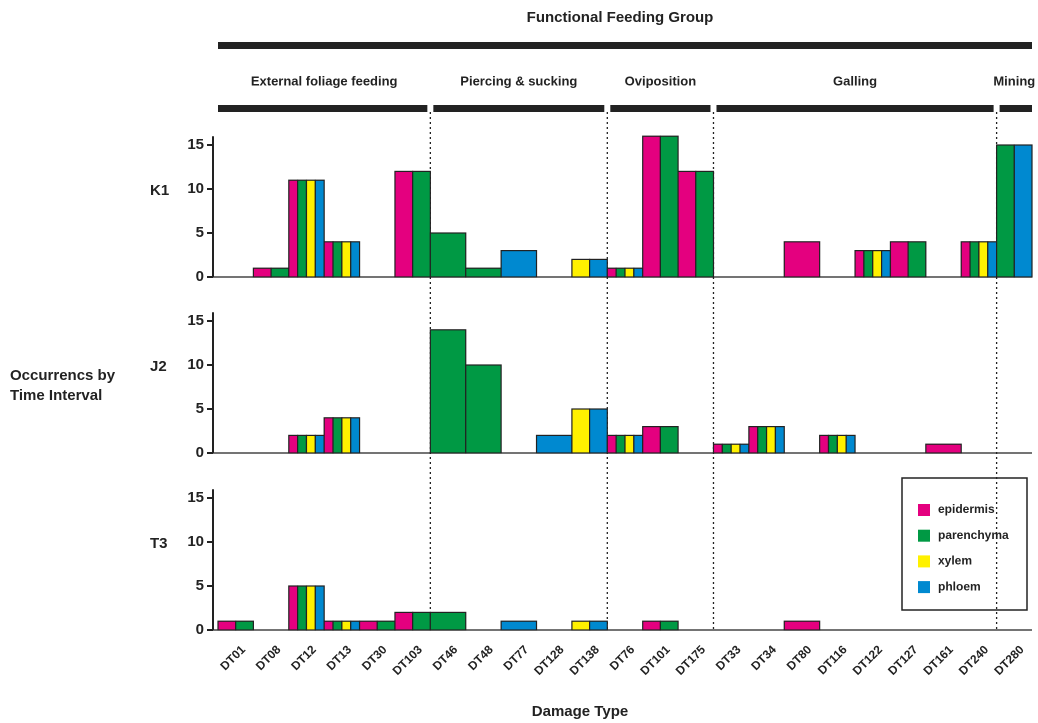  What do you see at coordinates (408, 660) in the screenshot?
I see `x-tick-label: DT103` at bounding box center [408, 660].